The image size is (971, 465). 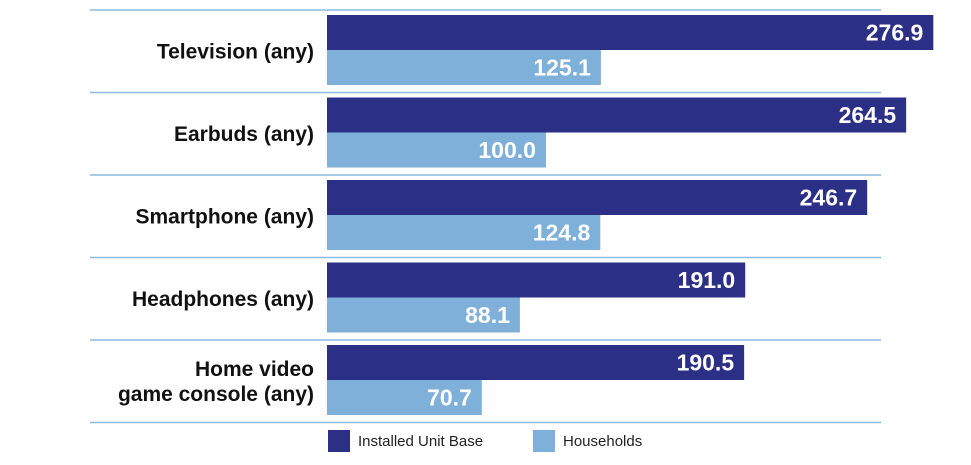 I want to click on data-label: 124.8, so click(x=562, y=233).